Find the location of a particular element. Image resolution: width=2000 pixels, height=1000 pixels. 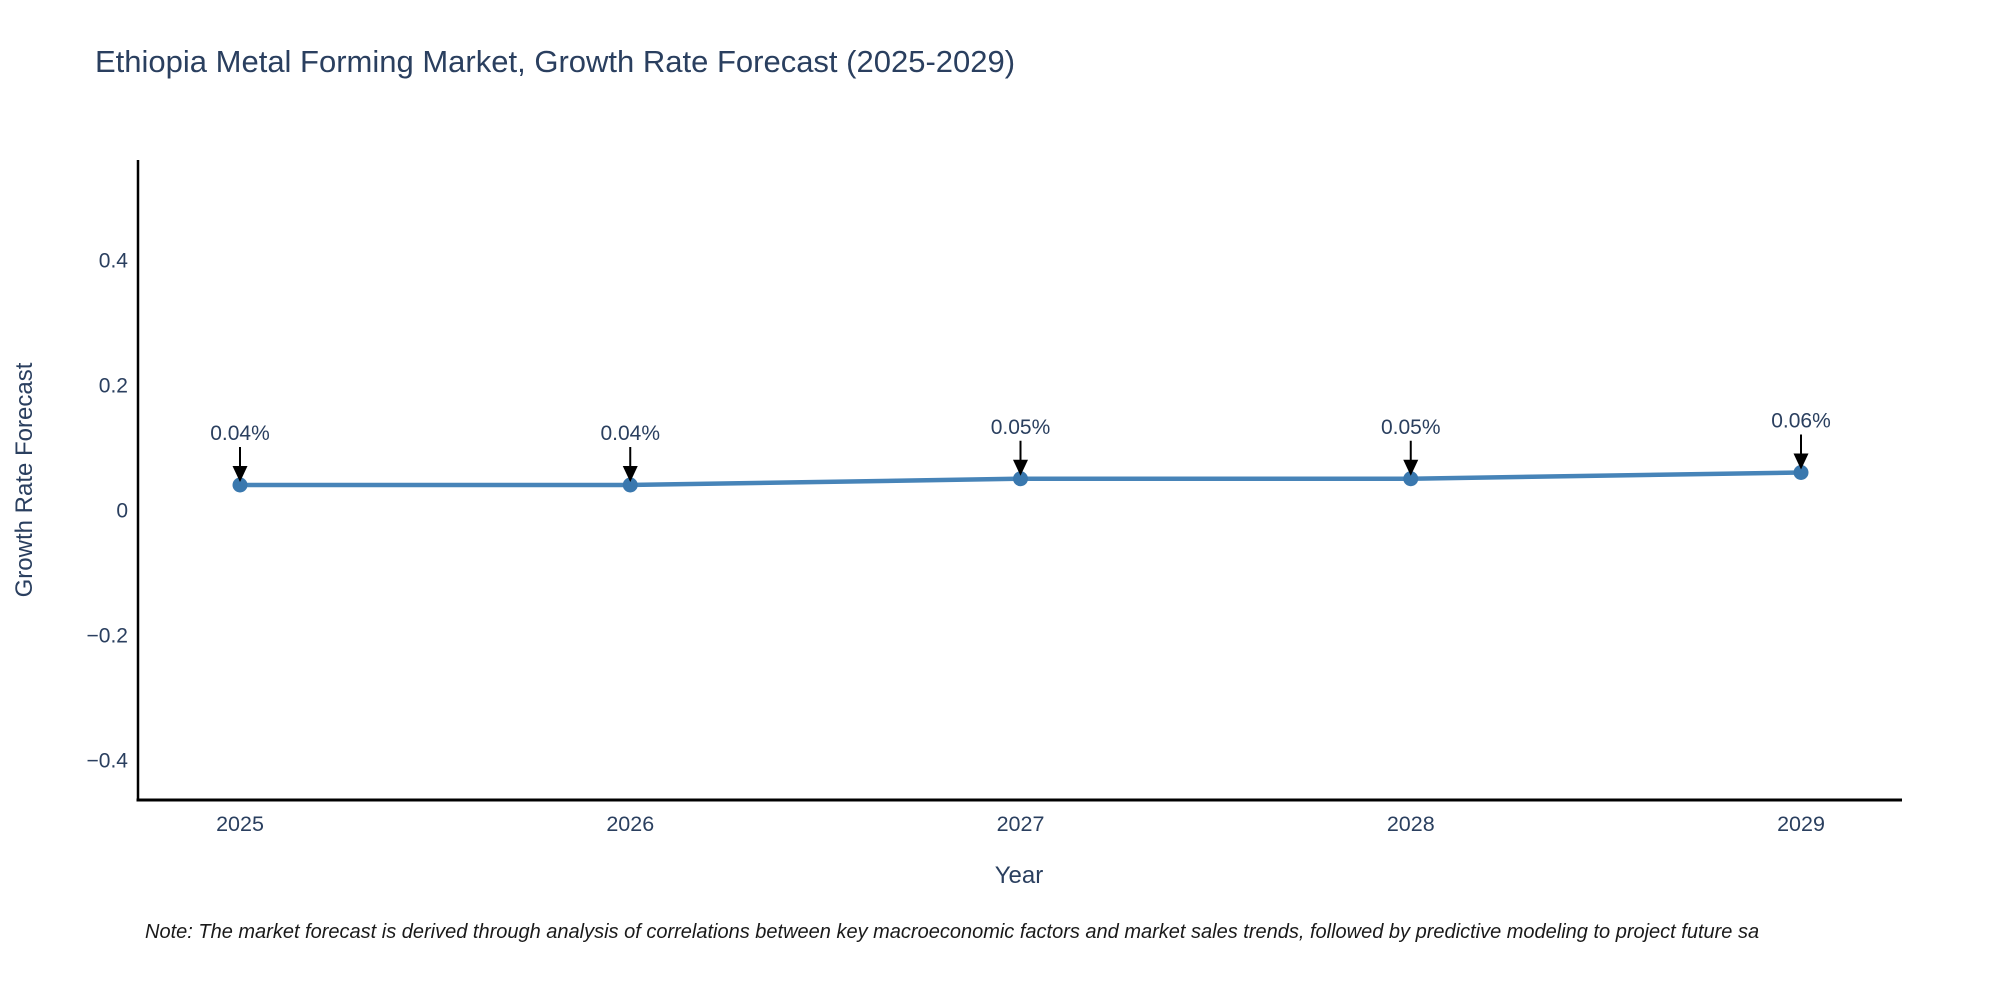

x-tick-label: 2029 is located at coordinates (1801, 824).